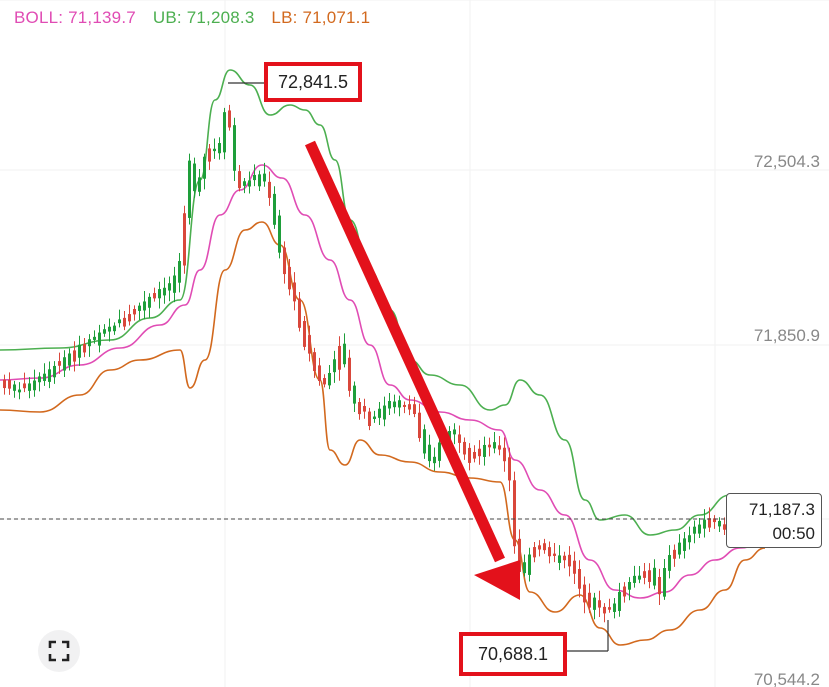 Image resolution: width=829 pixels, height=687 pixels. I want to click on indicator-legend: BOLL: 71,139.7 UB: 71,208.3 LB: 71,071.1, so click(198, 18).